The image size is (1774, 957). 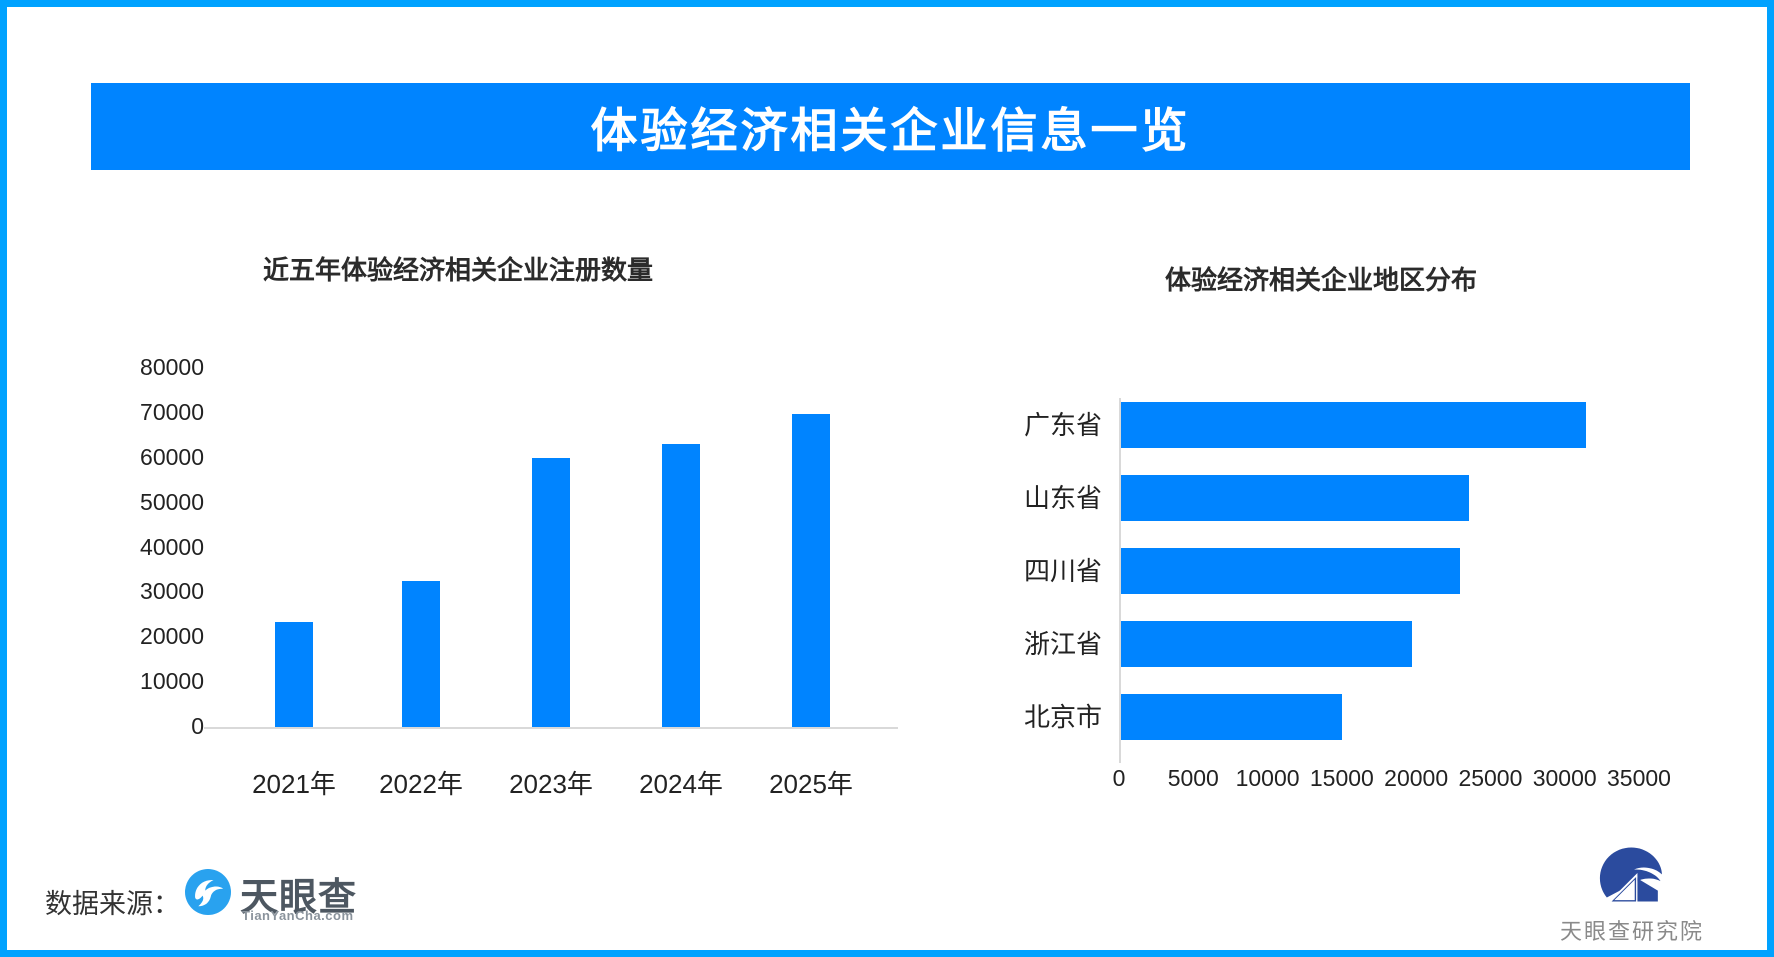 What do you see at coordinates (172, 591) in the screenshot?
I see `y-axis-tick-label: 30000` at bounding box center [172, 591].